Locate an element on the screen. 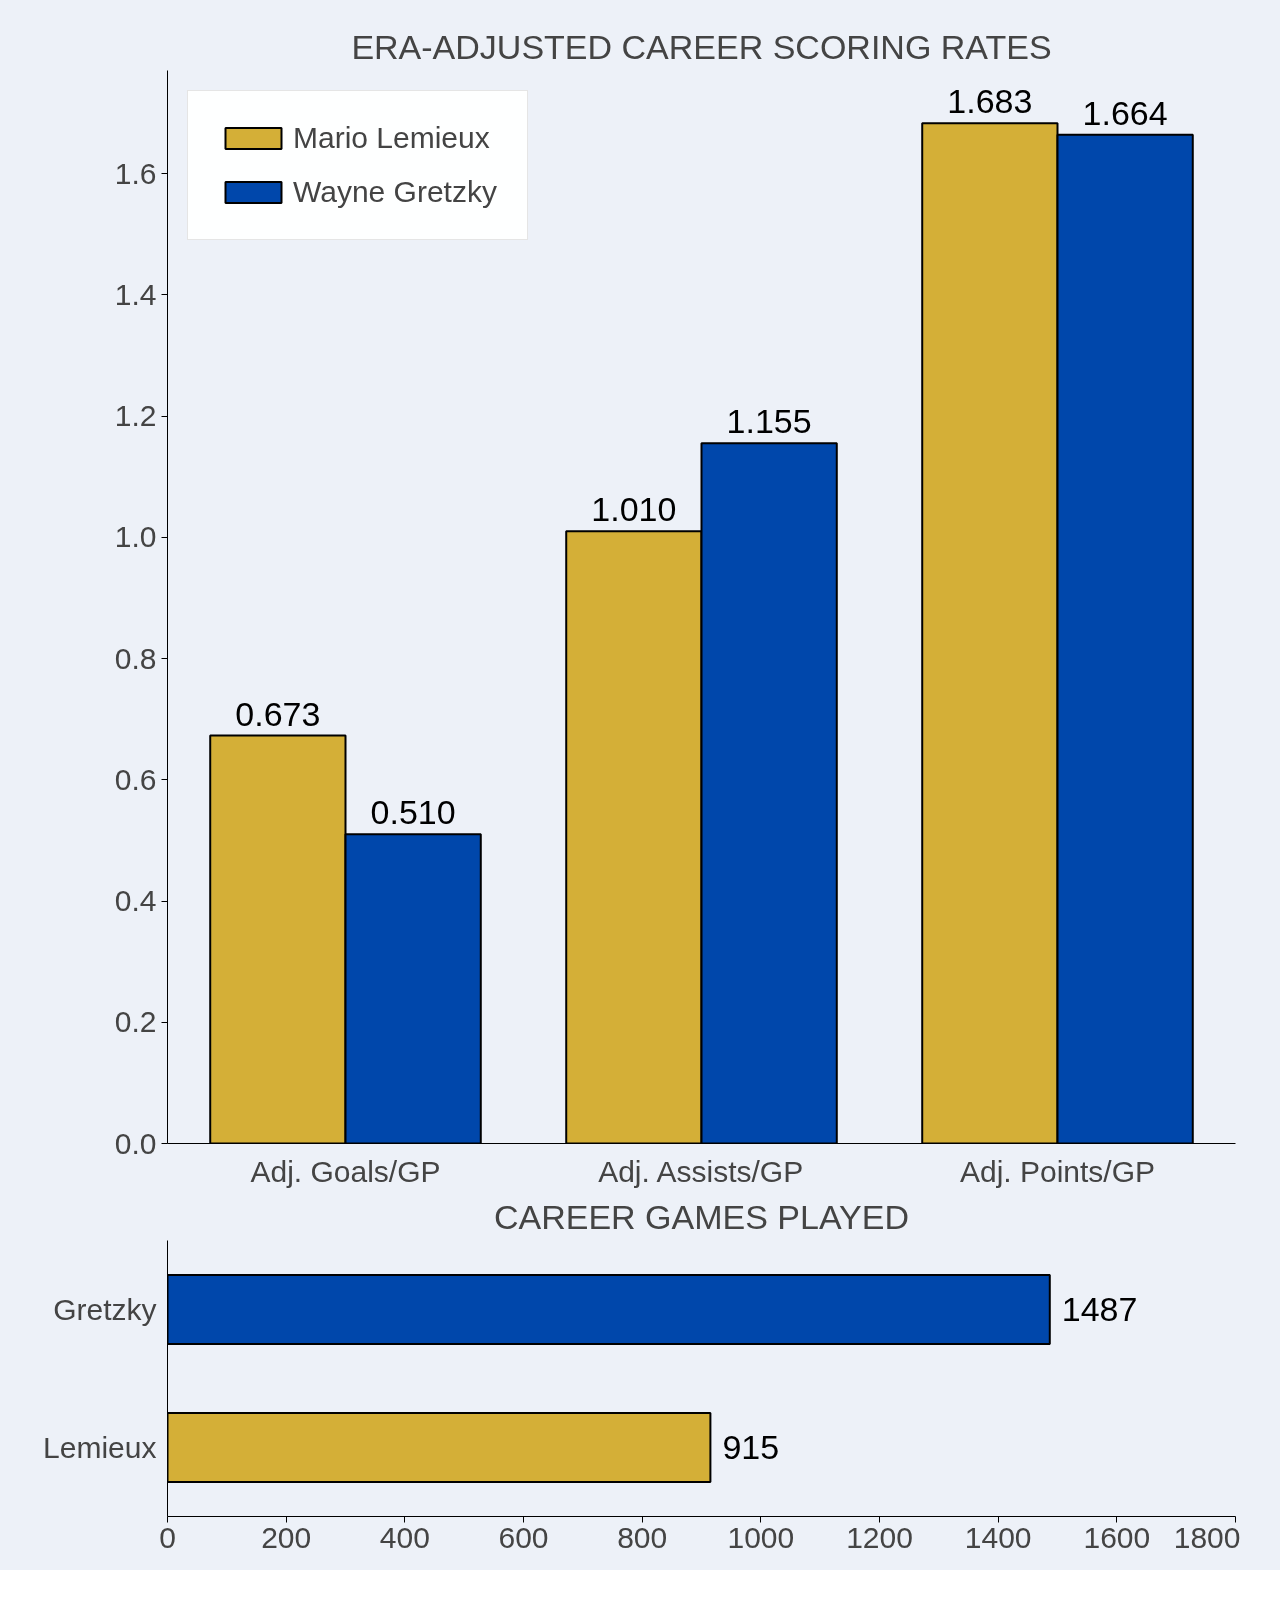  x-tick-label: 1600 is located at coordinates (1117, 1537).